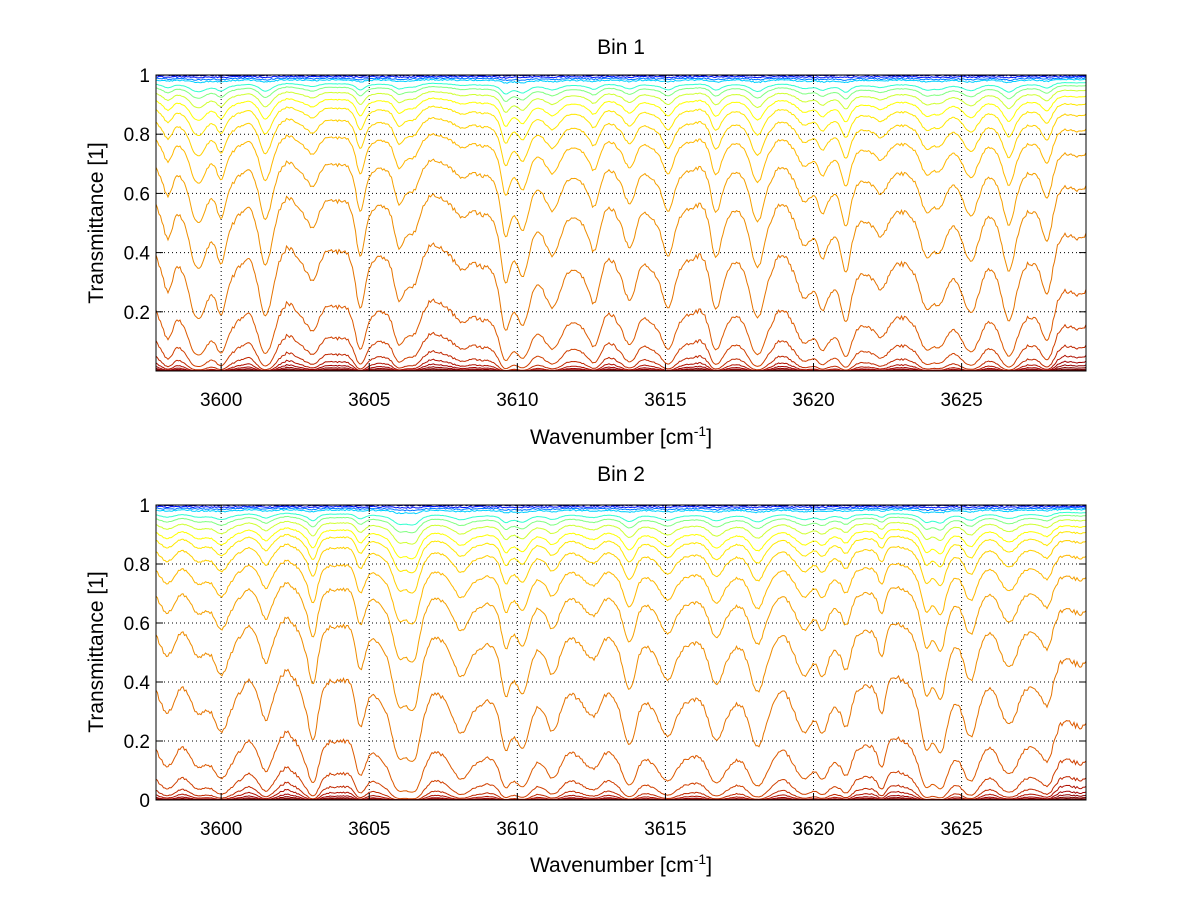 The height and width of the screenshot is (901, 1200). I want to click on chart-title: Bin 2, so click(621, 474).